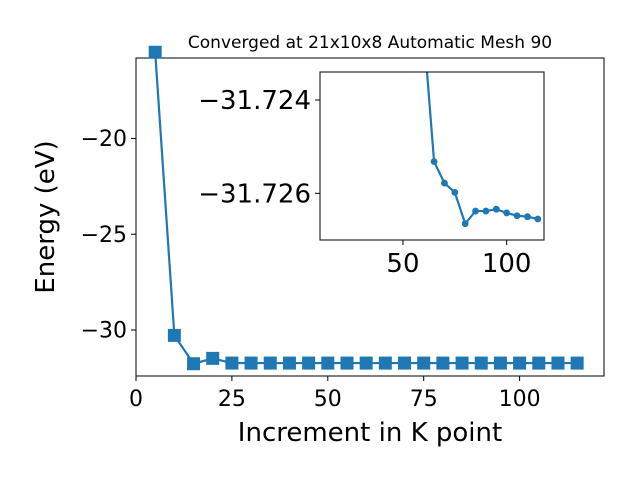  What do you see at coordinates (254, 194) in the screenshot?
I see `y-tick-label: −31.726` at bounding box center [254, 194].